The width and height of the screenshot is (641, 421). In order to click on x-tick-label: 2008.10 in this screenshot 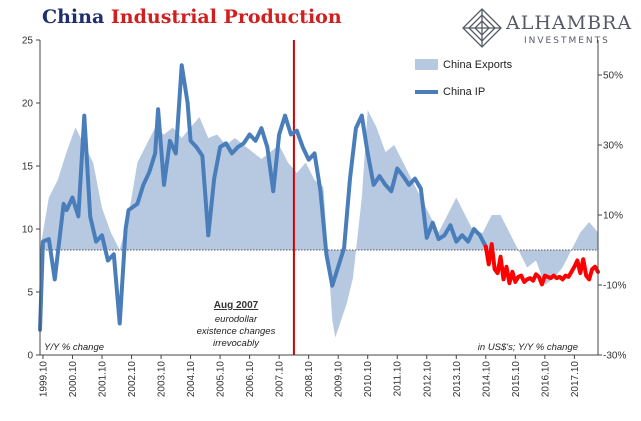, I will do `click(309, 379)`.